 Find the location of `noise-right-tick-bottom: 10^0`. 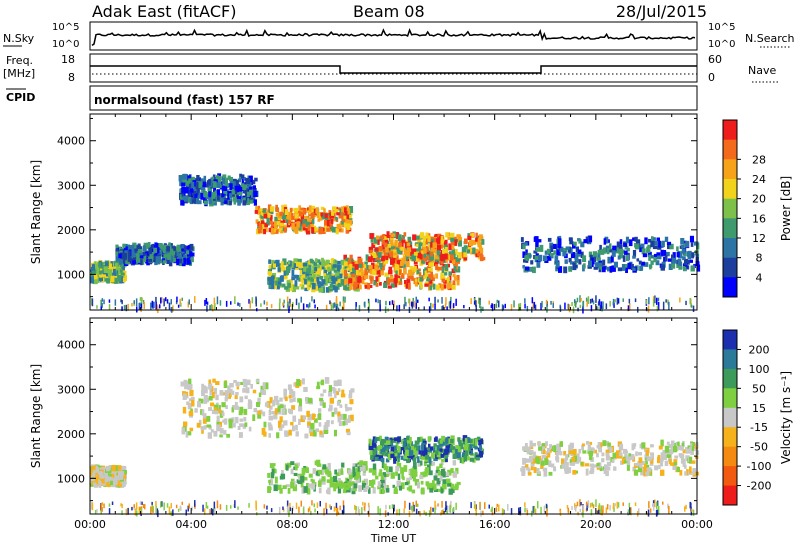

noise-right-tick-bottom: 10^0 is located at coordinates (721, 44).